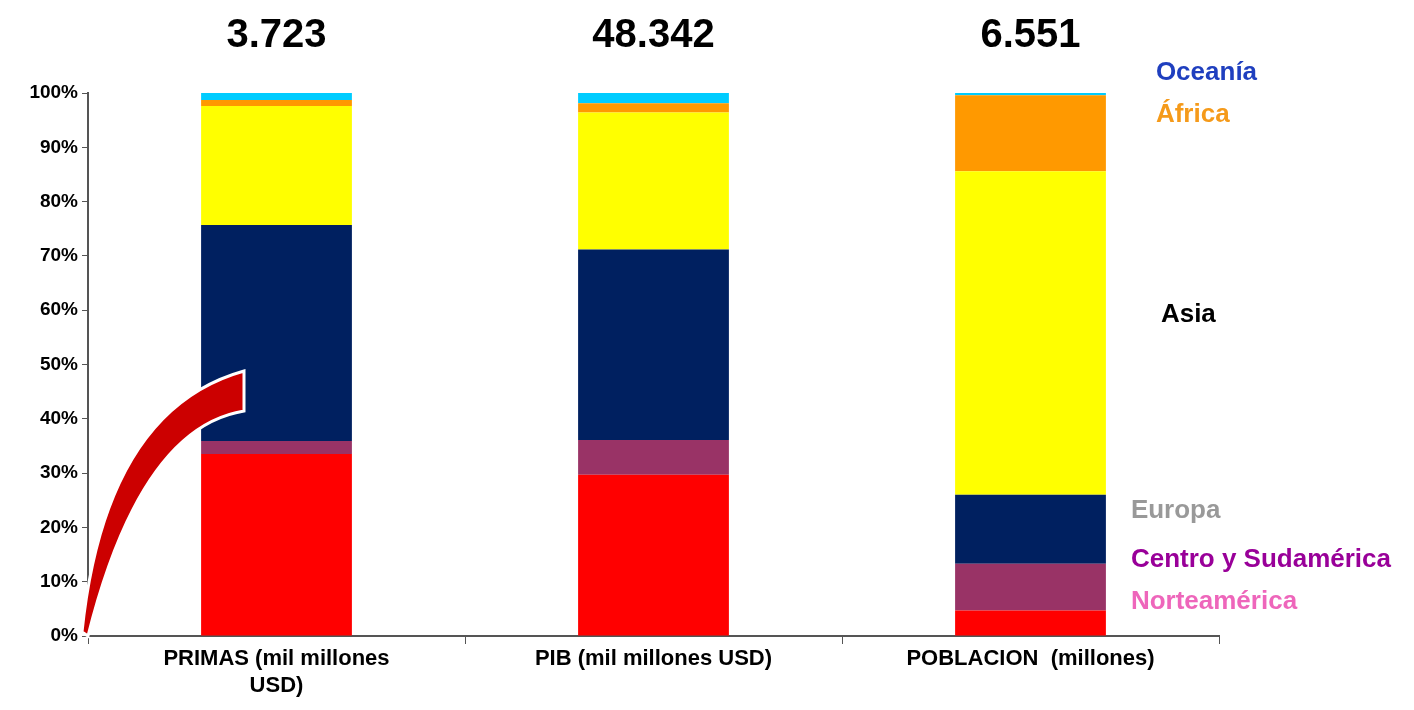 The height and width of the screenshot is (710, 1414). Describe the element at coordinates (276, 33) in the screenshot. I see `text: 3.723` at that location.